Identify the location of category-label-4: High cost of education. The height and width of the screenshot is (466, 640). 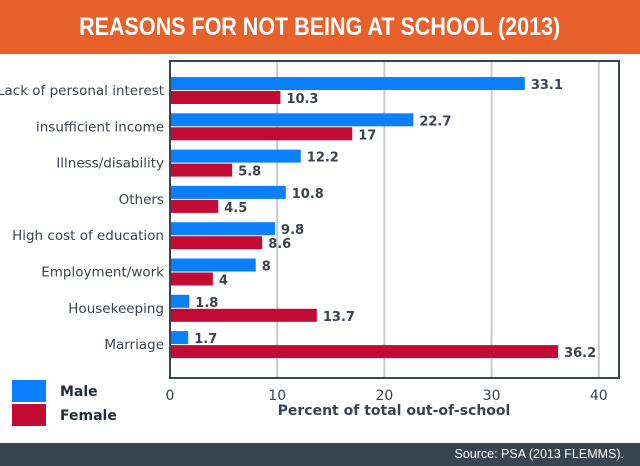
(88, 236).